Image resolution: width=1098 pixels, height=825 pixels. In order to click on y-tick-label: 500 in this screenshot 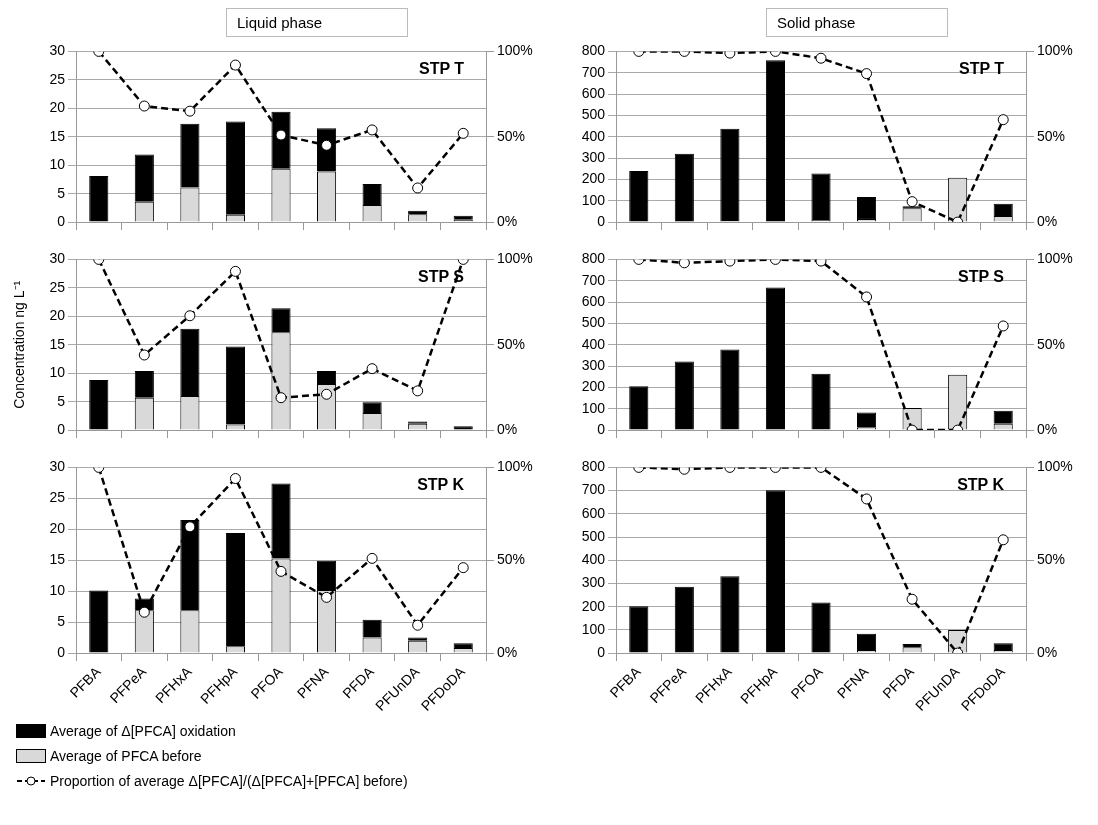, I will do `click(593, 535)`.